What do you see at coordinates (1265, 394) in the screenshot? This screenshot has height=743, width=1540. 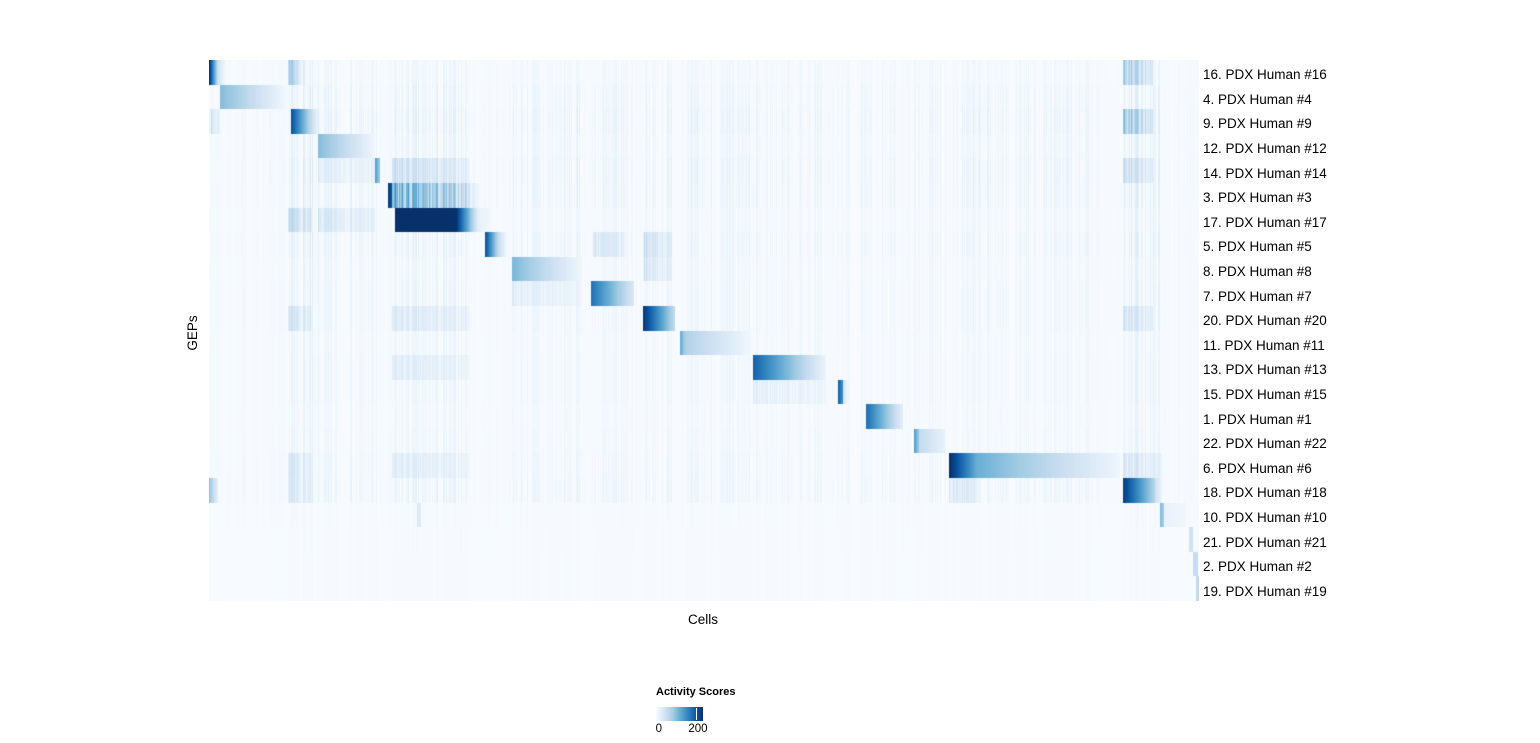 I see `row-label: 15. PDX Human #15` at bounding box center [1265, 394].